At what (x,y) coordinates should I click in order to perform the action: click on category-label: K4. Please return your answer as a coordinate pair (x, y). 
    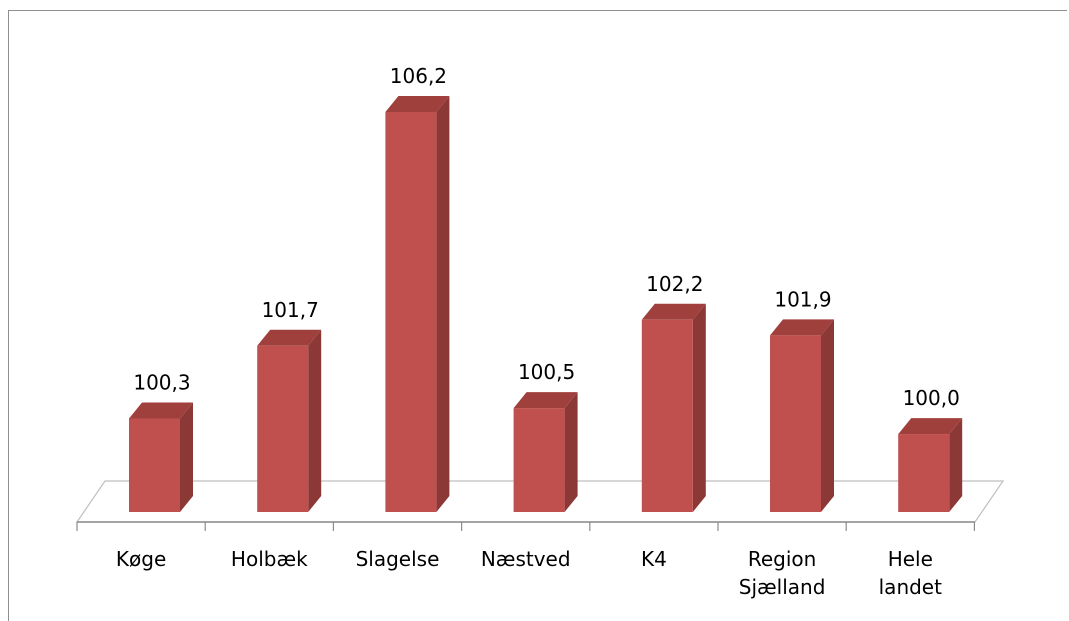
    Looking at the image, I should click on (654, 559).